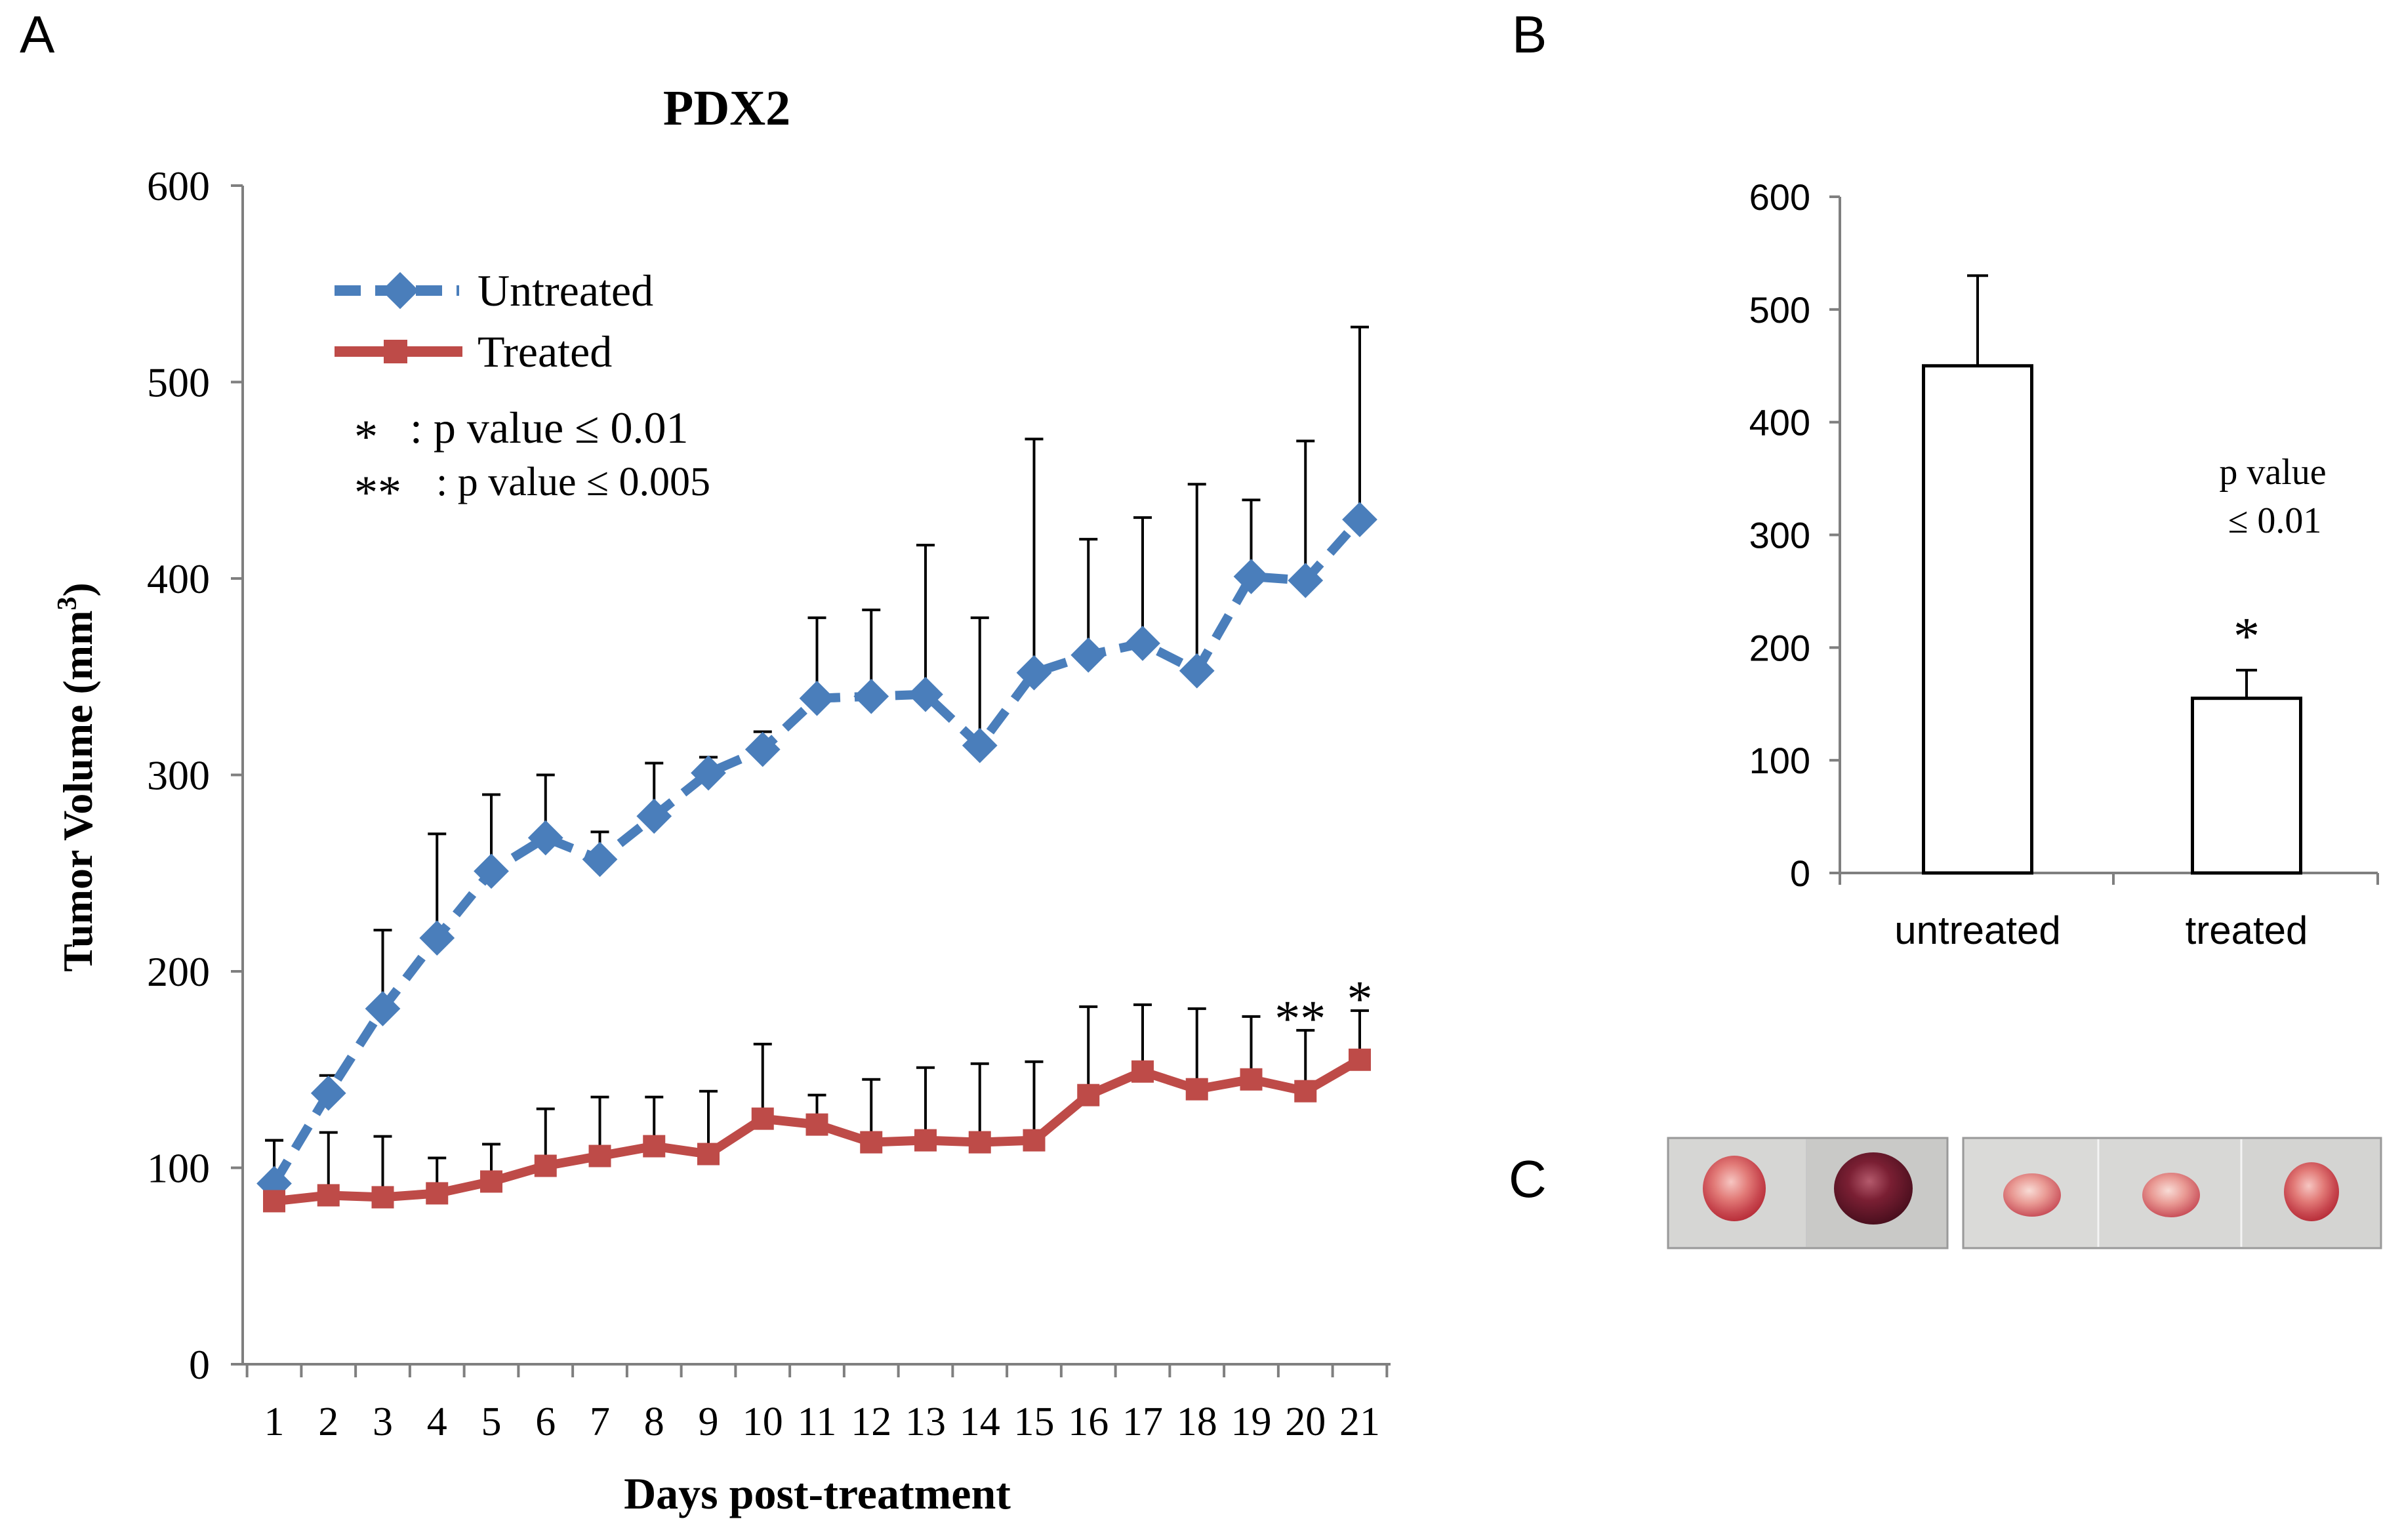  What do you see at coordinates (1251, 1422) in the screenshot?
I see `x-tick-label: 19` at bounding box center [1251, 1422].